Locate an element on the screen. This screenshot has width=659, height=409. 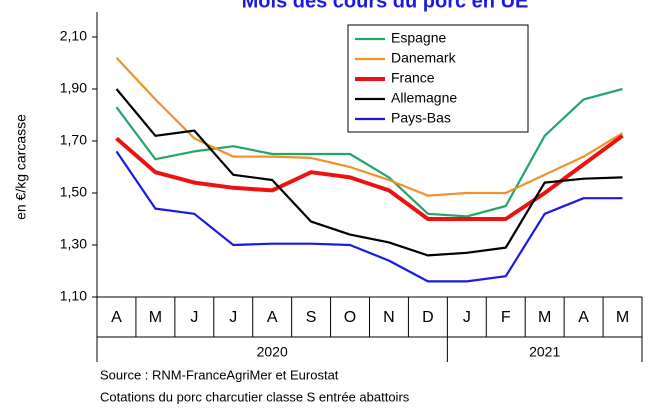
y-axis-label: en €/kg carcasse is located at coordinates (21, 167).